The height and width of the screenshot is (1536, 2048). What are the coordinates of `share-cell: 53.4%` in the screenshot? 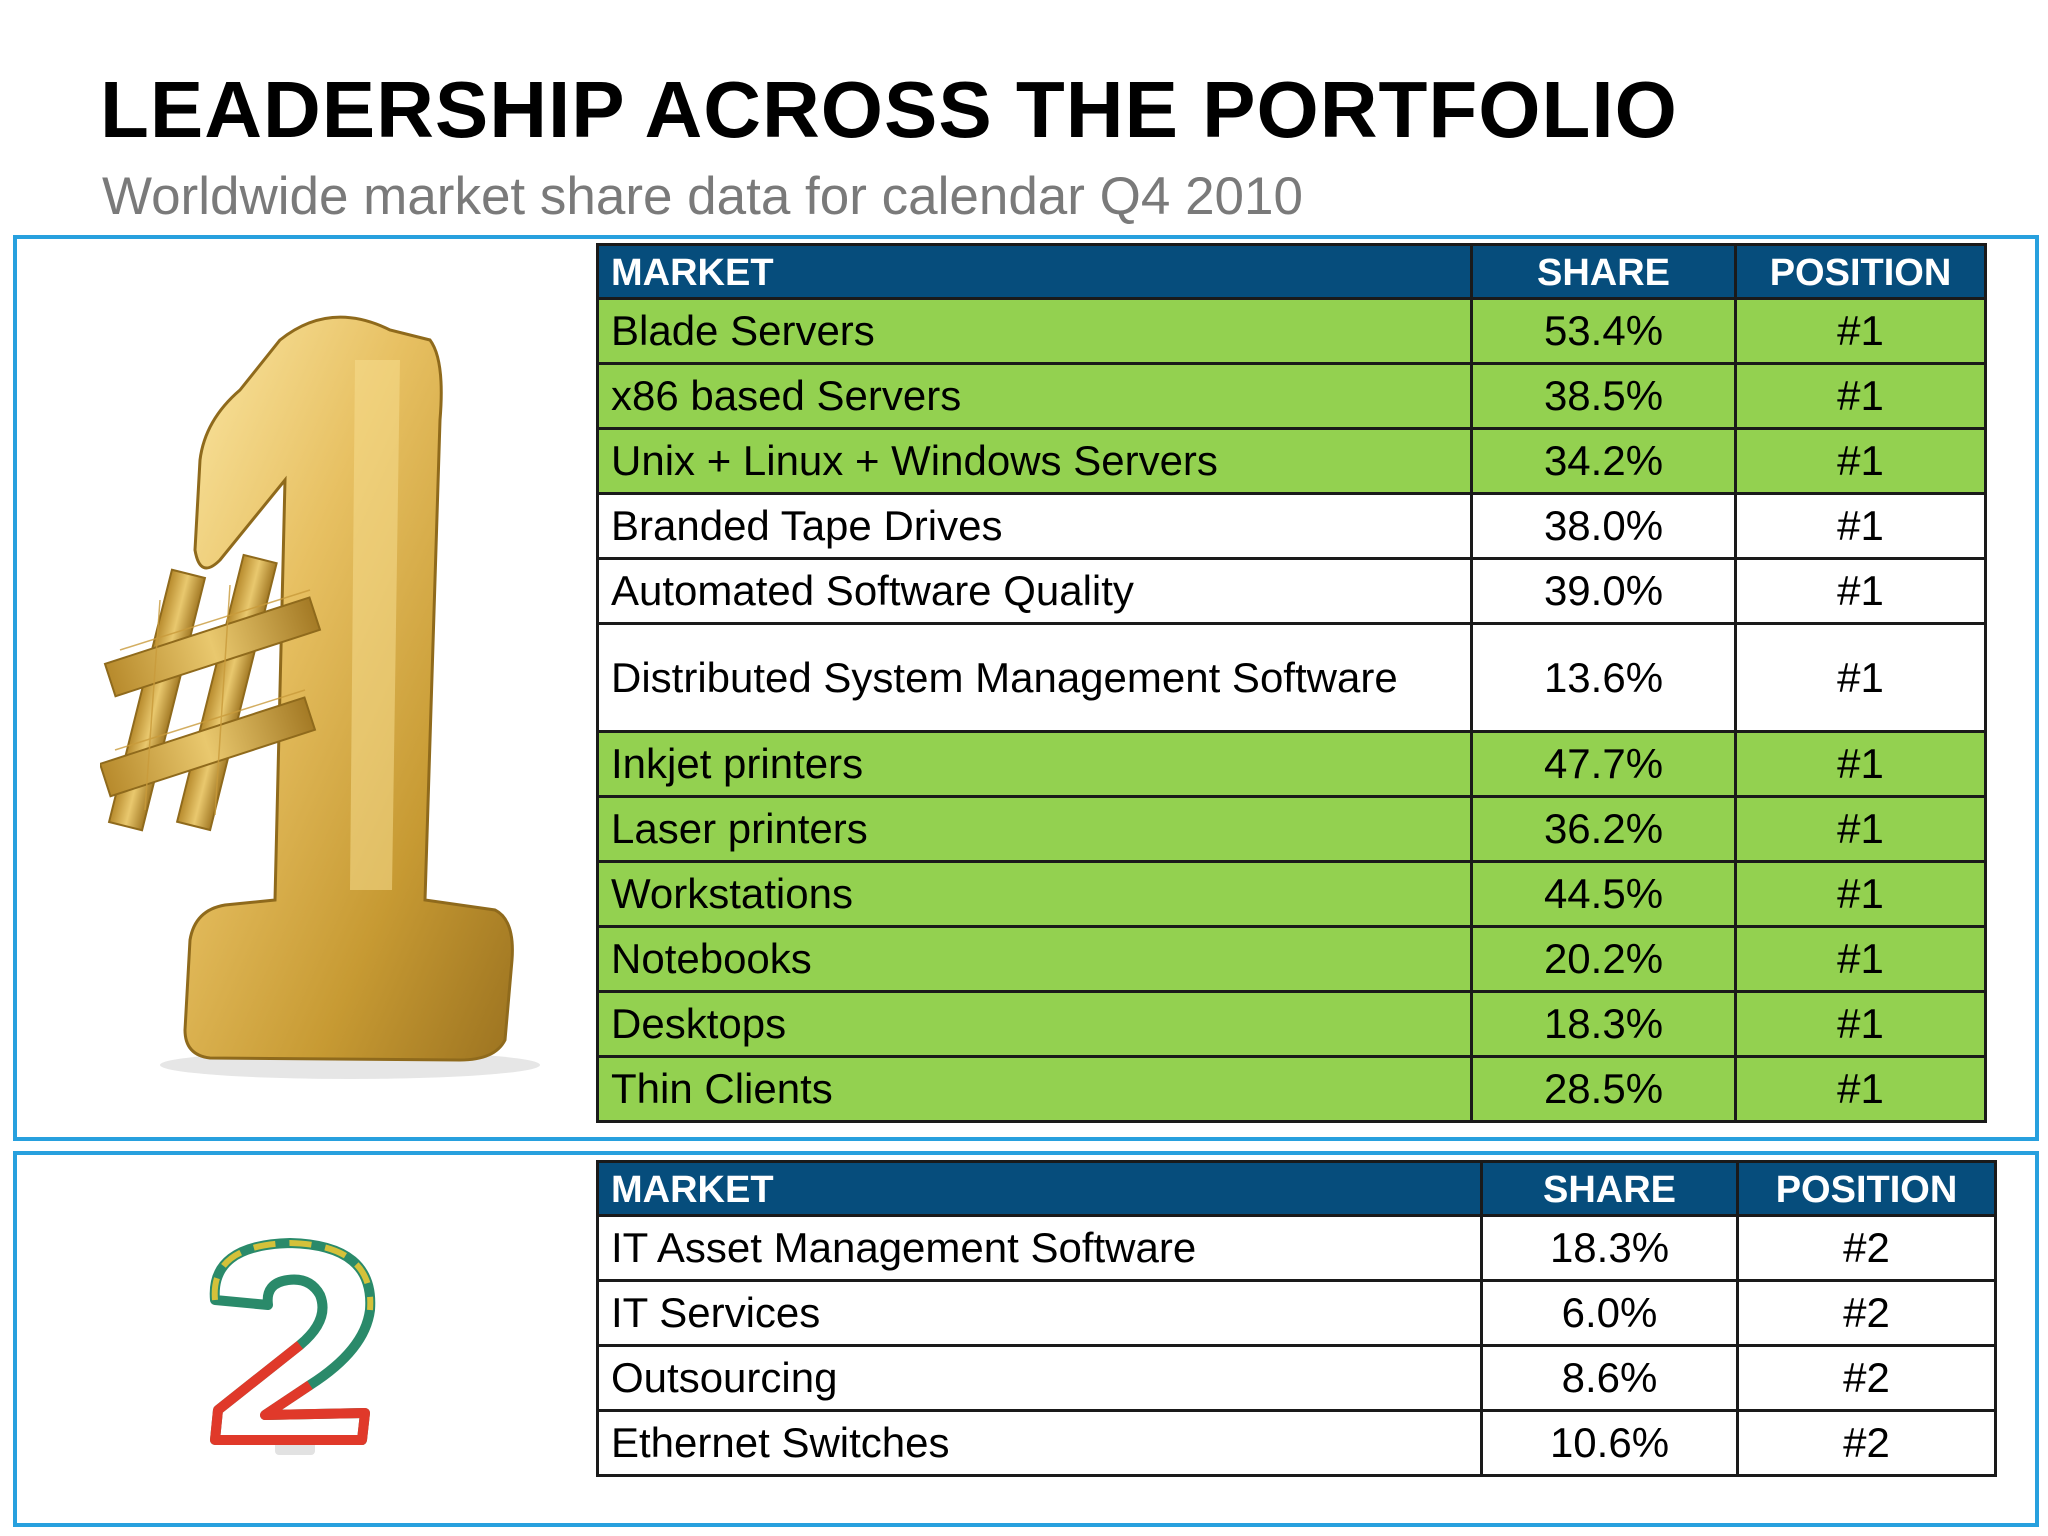 It's located at (1603, 331).